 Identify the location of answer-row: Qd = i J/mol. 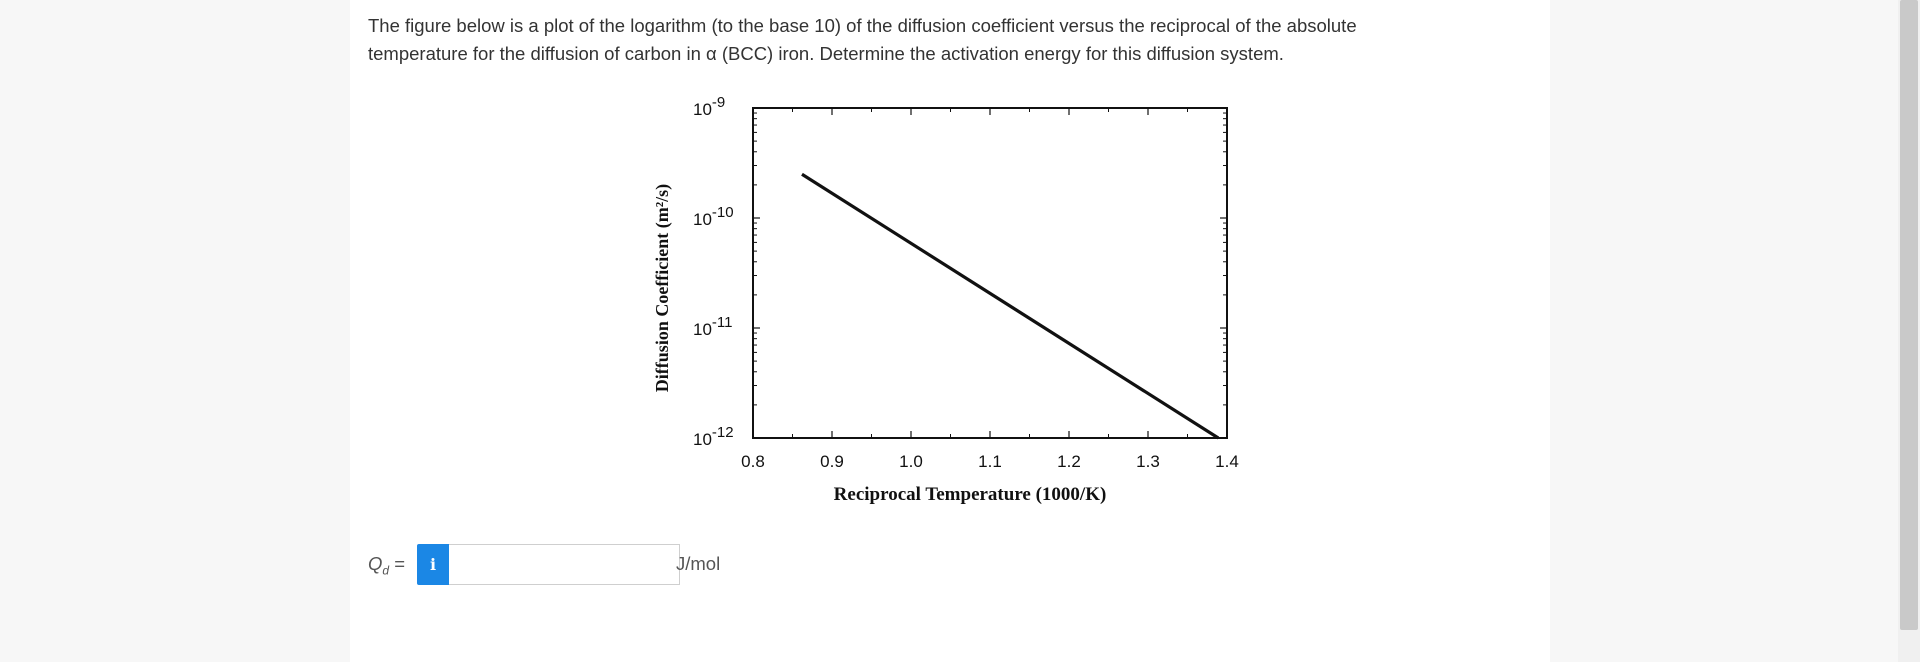
(618, 565).